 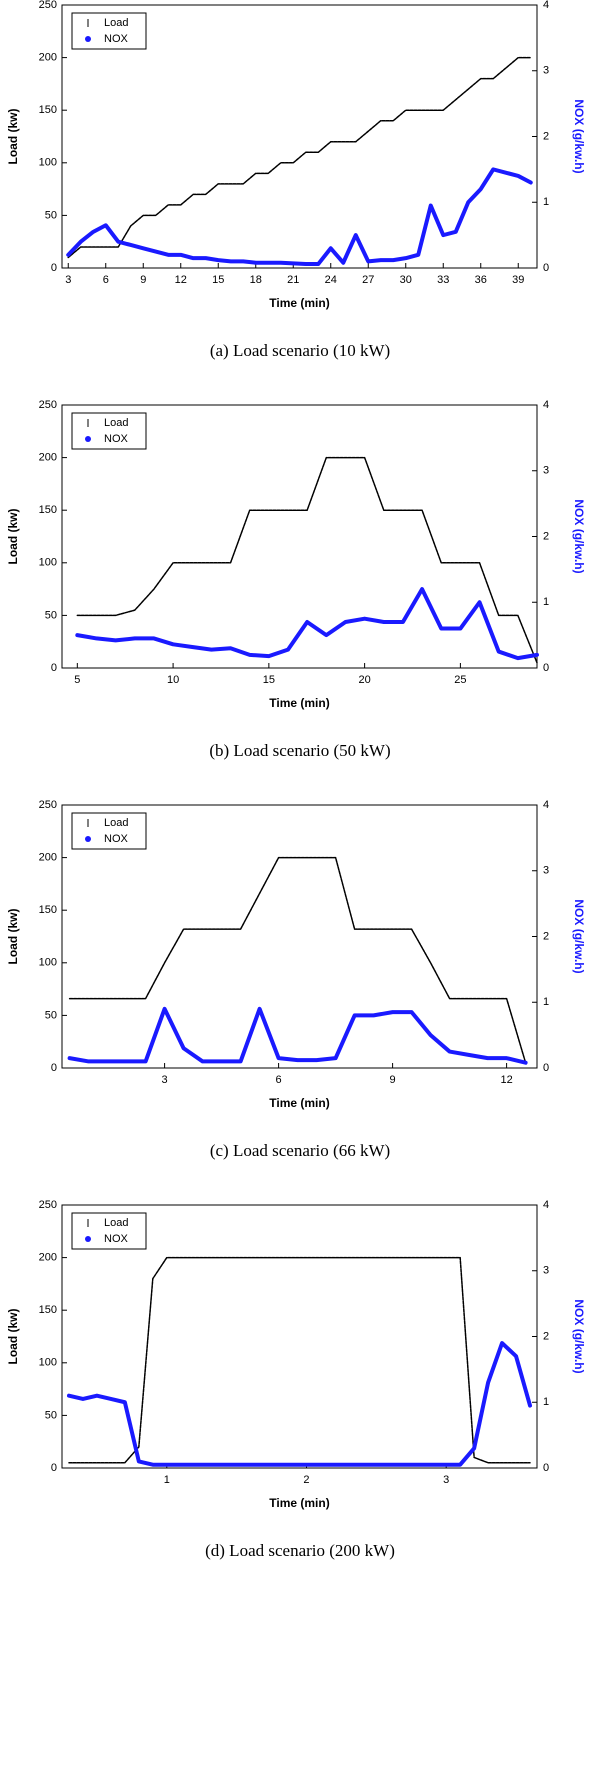 I want to click on caption: (b) Load scenario (50 kW), so click(x=299, y=750).